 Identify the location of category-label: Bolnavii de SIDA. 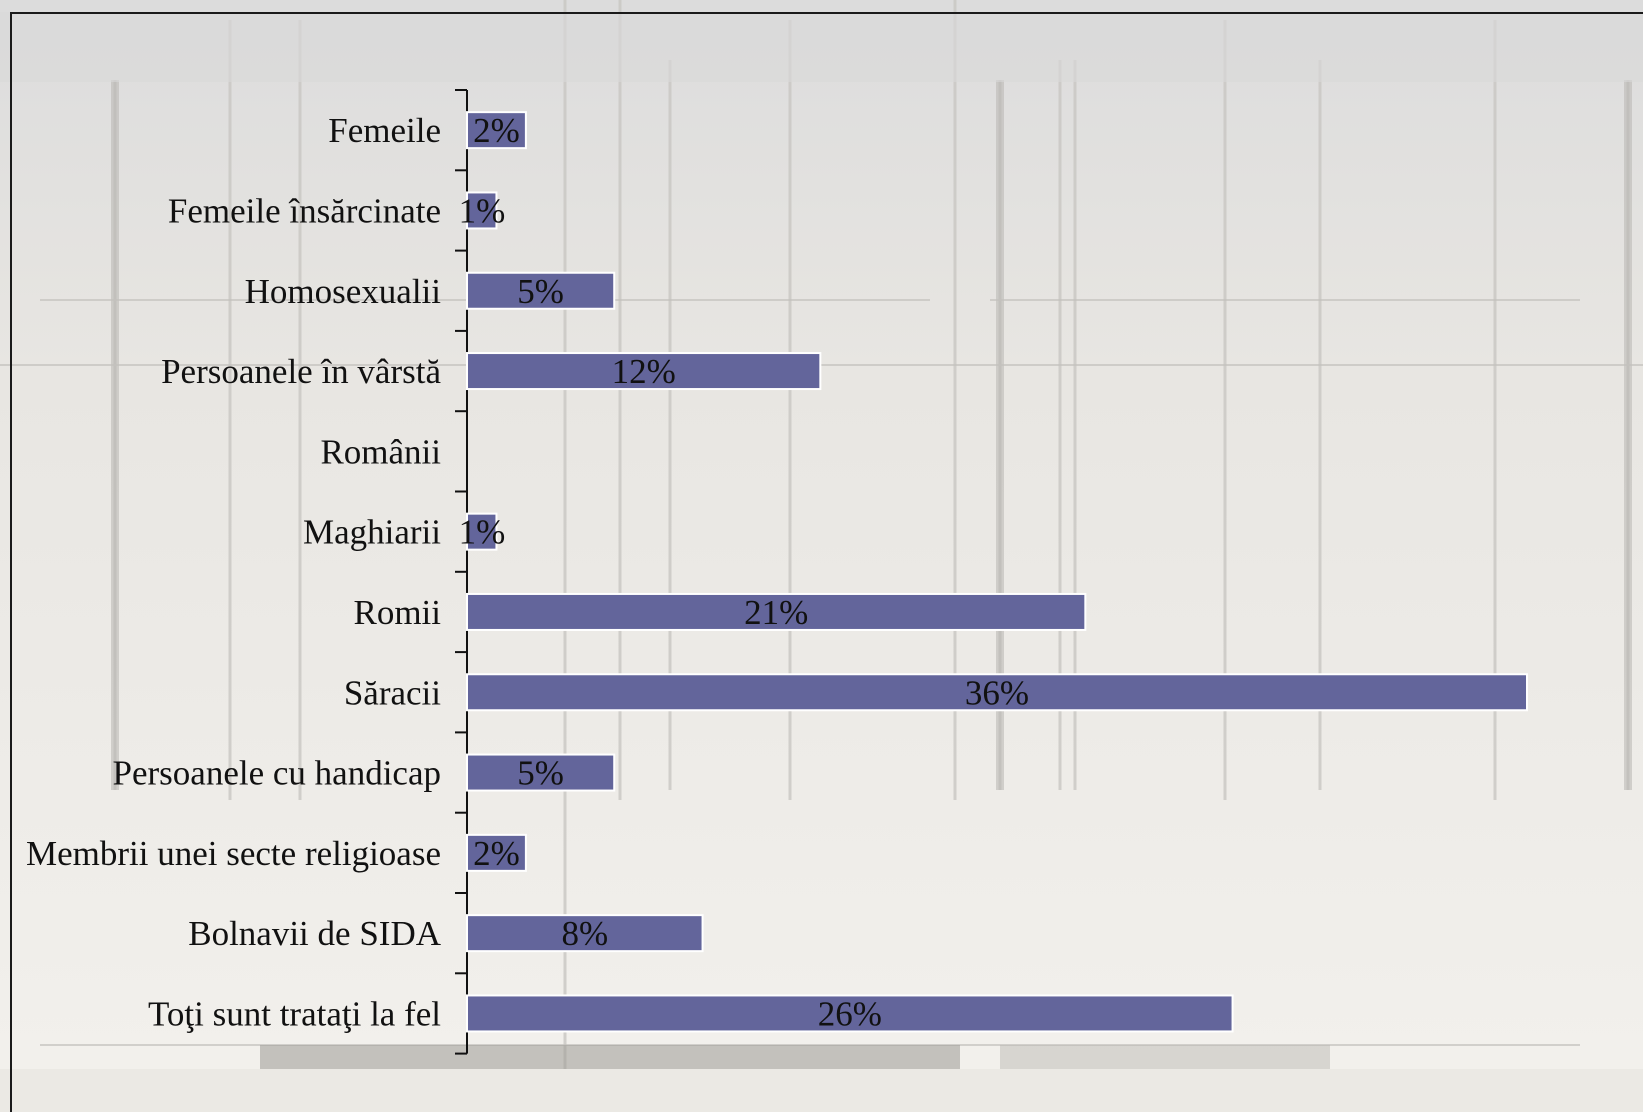
(314, 933).